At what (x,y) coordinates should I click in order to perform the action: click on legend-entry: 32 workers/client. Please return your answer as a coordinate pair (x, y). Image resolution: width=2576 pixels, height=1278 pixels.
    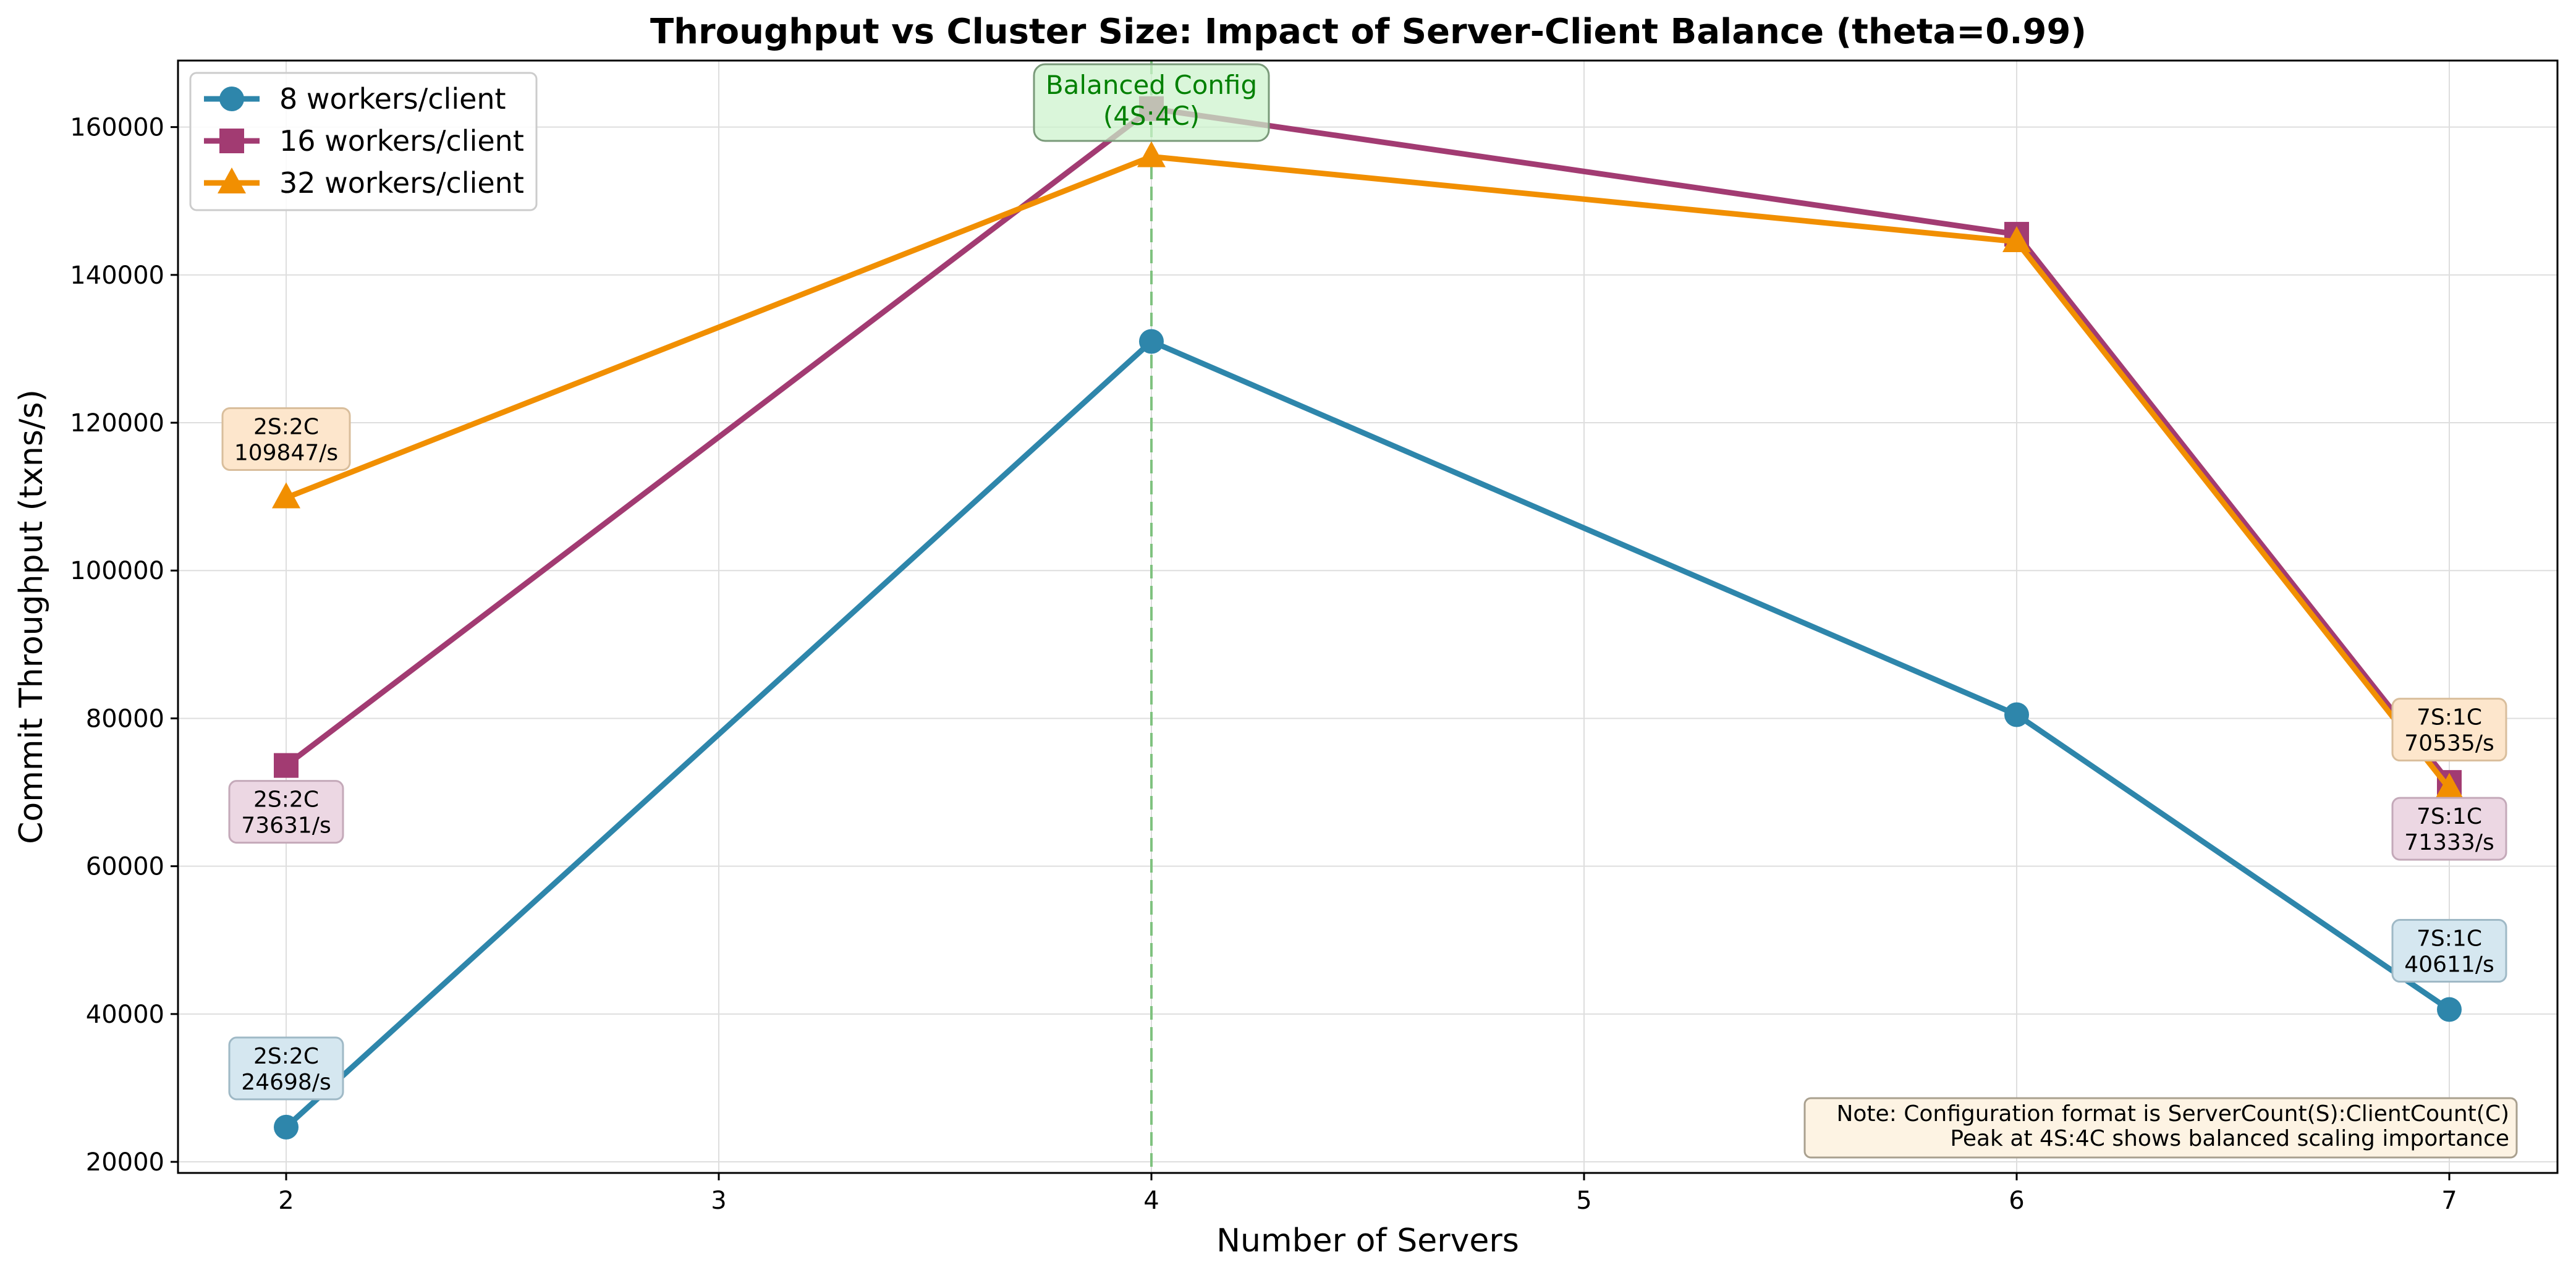
    Looking at the image, I should click on (364, 183).